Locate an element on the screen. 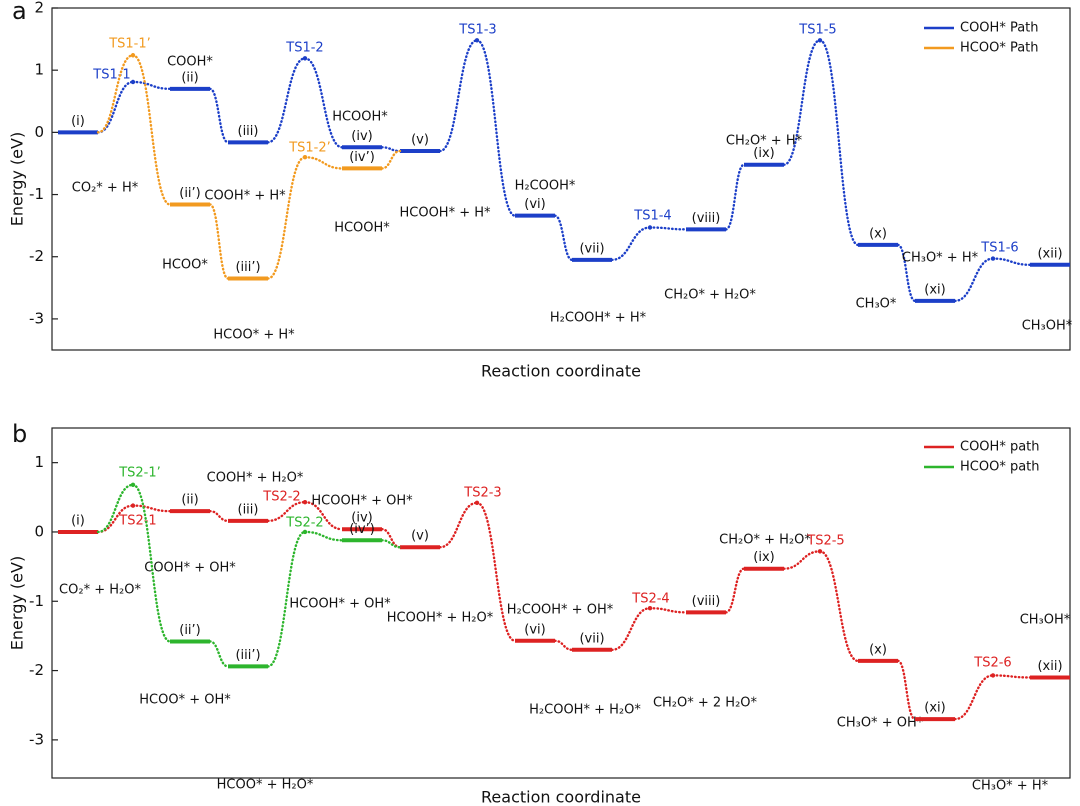  species-label: CH₃O* + OH* is located at coordinates (880, 723).